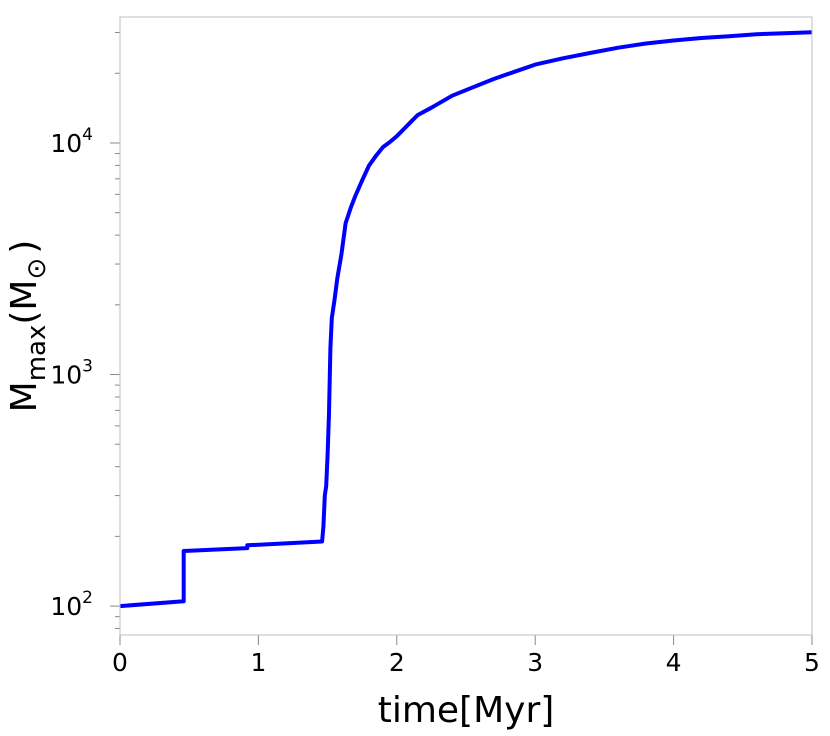 This screenshot has width=830, height=736. I want to click on x-tick-label: 5, so click(812, 662).